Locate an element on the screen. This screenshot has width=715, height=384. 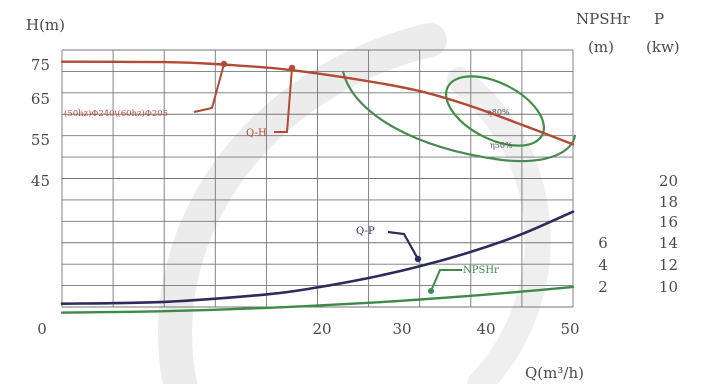
efficiency-contours: η80% η50% is located at coordinates (459, 116).